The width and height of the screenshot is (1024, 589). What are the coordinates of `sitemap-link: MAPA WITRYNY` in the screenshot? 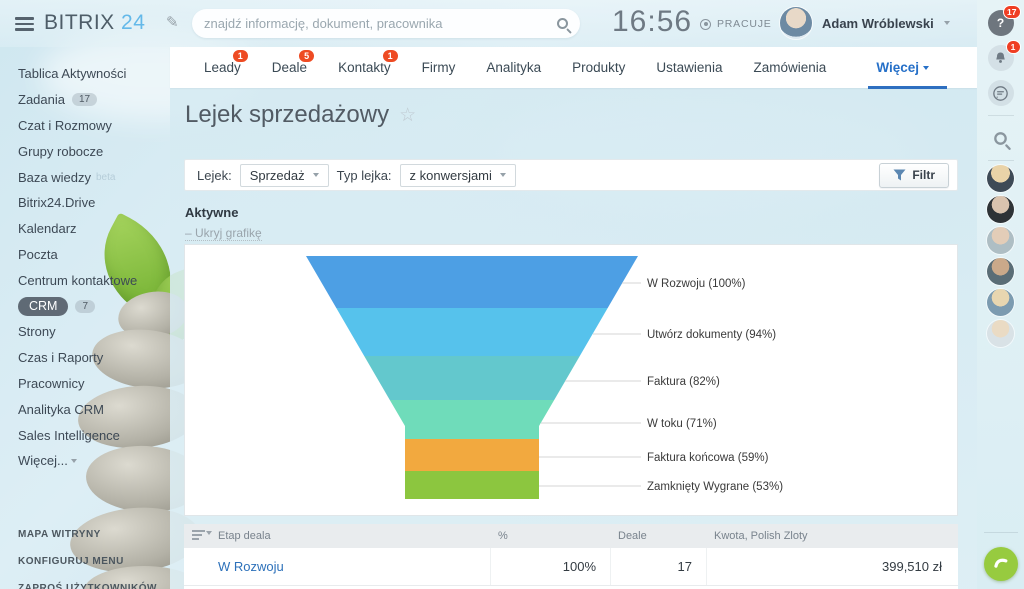 It's located at (59, 534).